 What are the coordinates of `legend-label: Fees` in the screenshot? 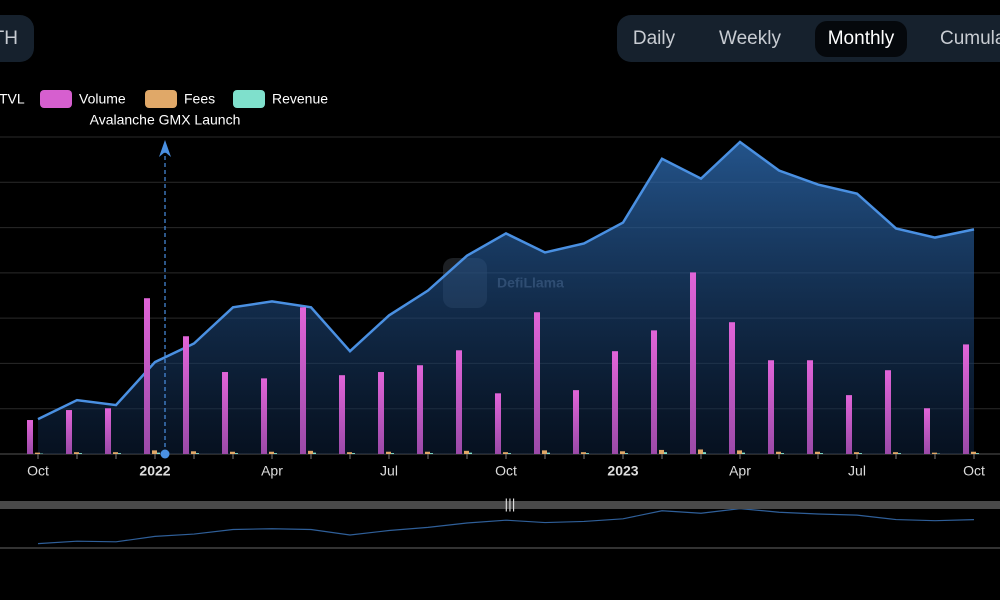 It's located at (199, 99).